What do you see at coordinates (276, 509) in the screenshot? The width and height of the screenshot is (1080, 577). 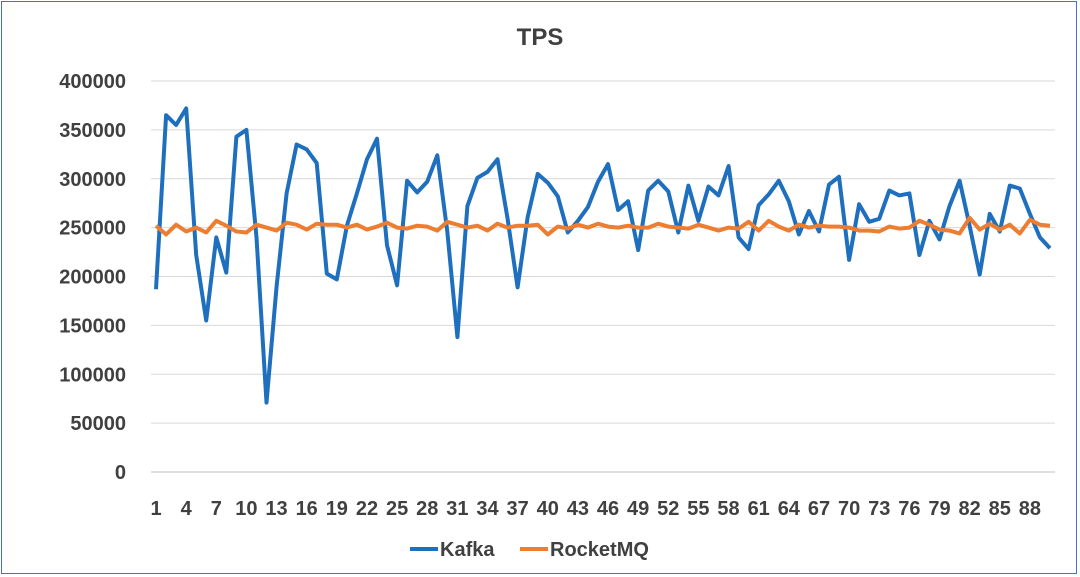 I see `x-tick-label: 13` at bounding box center [276, 509].